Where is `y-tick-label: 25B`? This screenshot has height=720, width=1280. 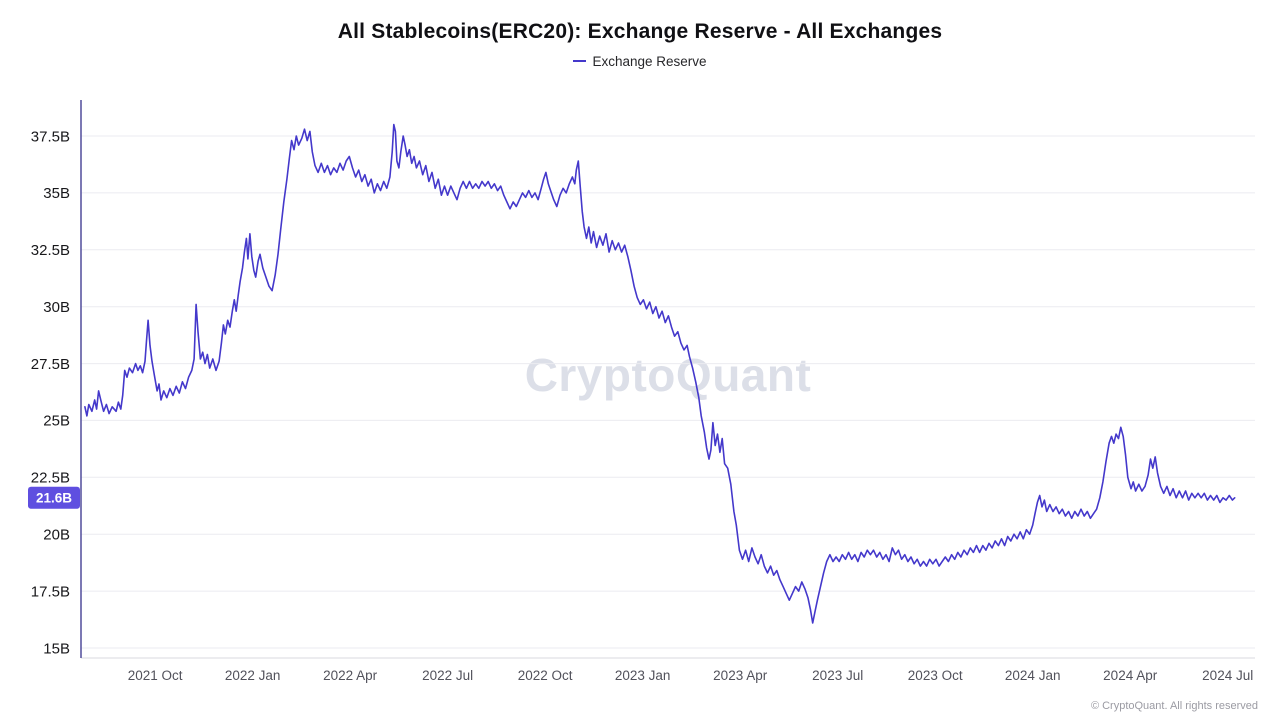 y-tick-label: 25B is located at coordinates (56, 421).